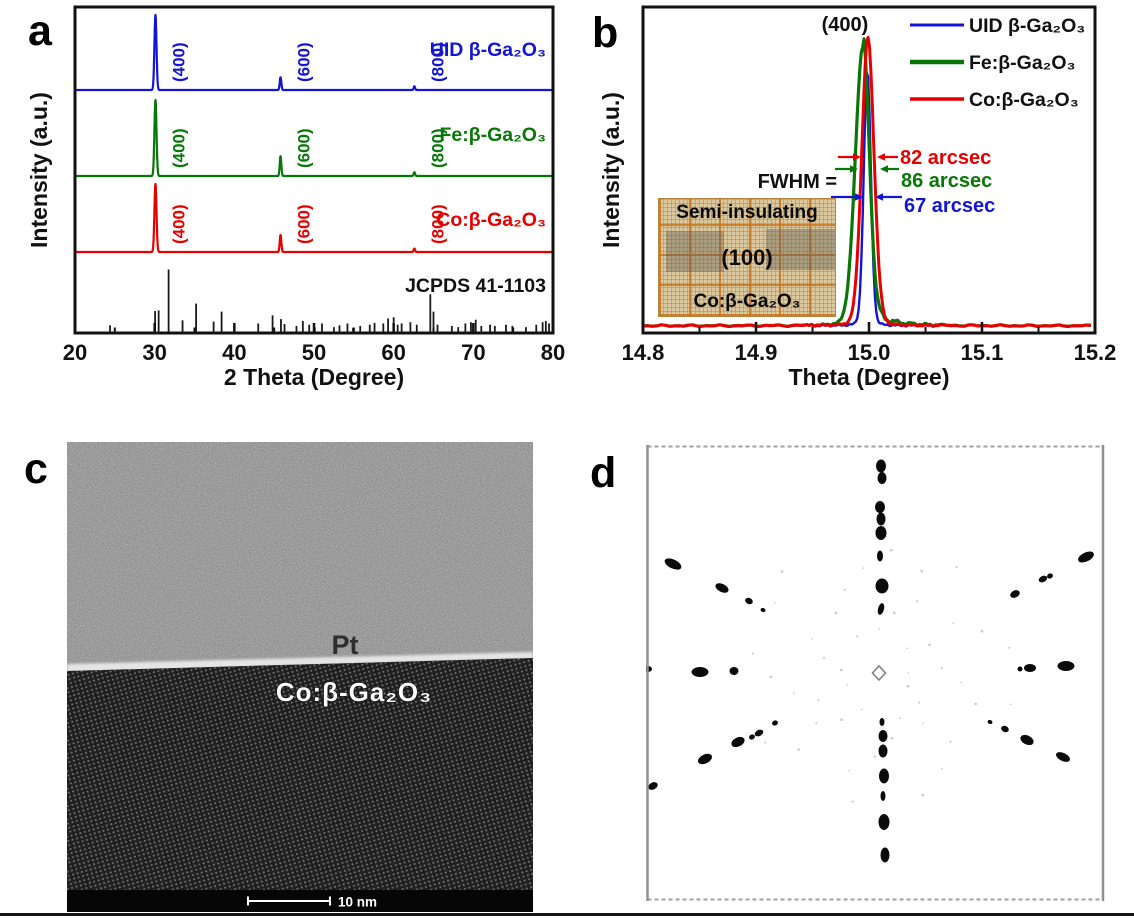 The height and width of the screenshot is (921, 1134). Describe the element at coordinates (867, 181) in the screenshot. I see `rocking-curve` at that location.